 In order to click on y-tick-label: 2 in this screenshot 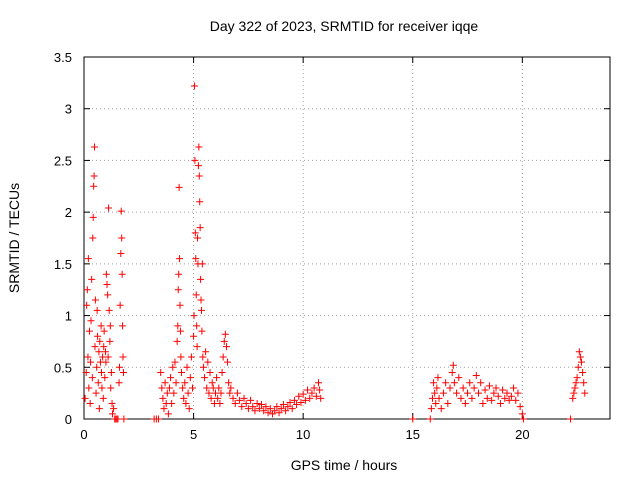, I will do `click(68, 212)`.